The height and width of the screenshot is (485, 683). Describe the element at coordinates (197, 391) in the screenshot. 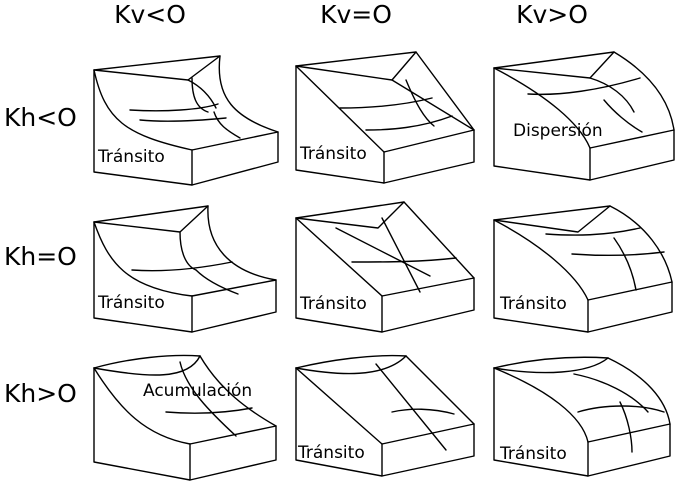

I see `label-kh-pos-kv-neg: Acumulación` at that location.